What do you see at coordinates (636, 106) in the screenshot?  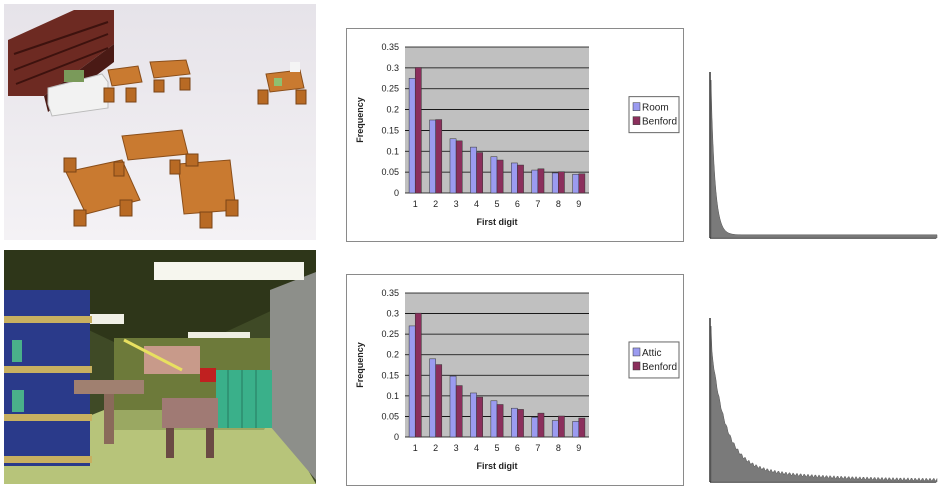 I see `legend-swatch-room` at bounding box center [636, 106].